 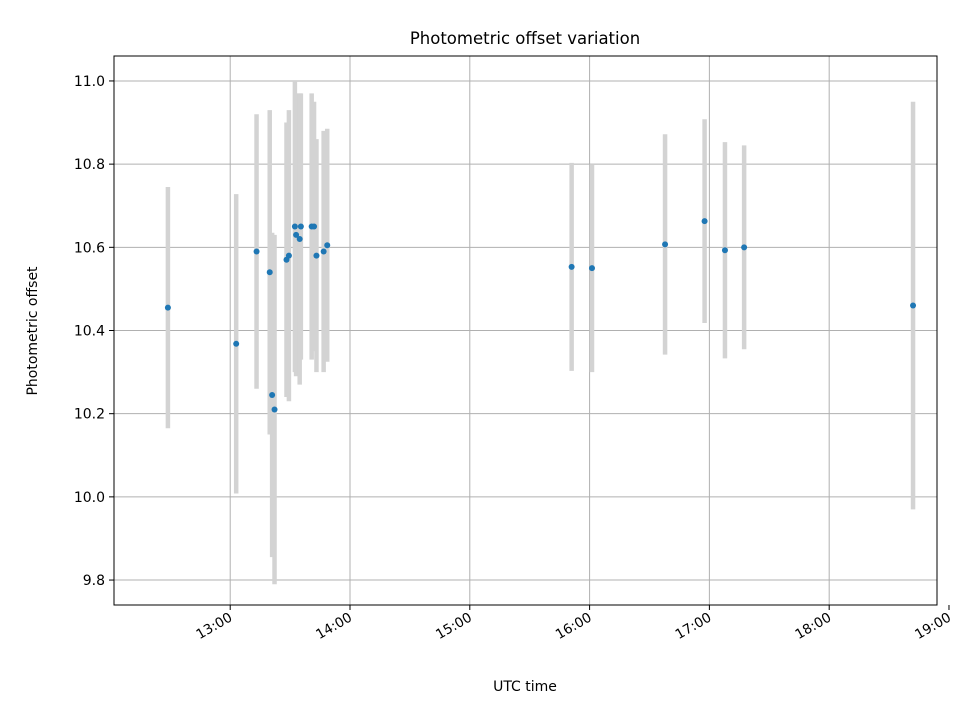 I want to click on x-tick-label: 14:00, so click(x=334, y=626).